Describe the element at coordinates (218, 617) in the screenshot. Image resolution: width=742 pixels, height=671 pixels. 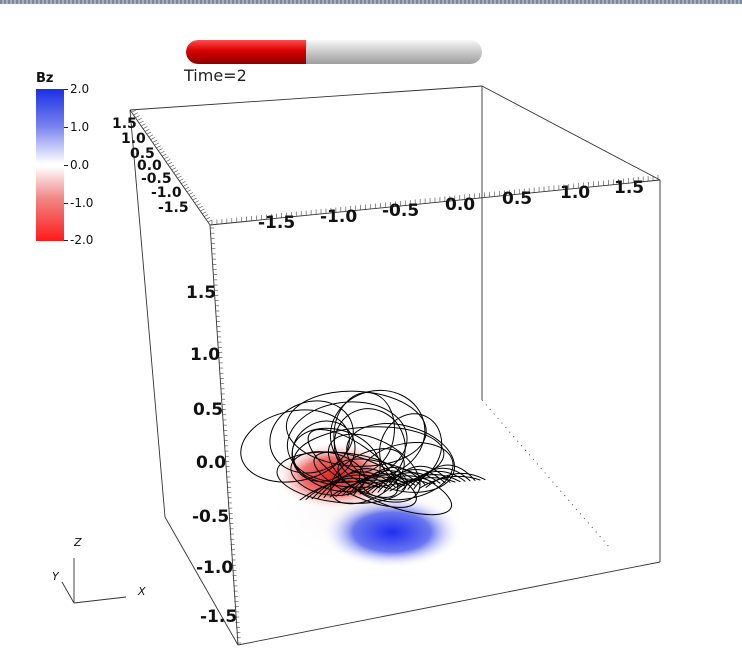
I see `z-tick-label: -1.5` at that location.